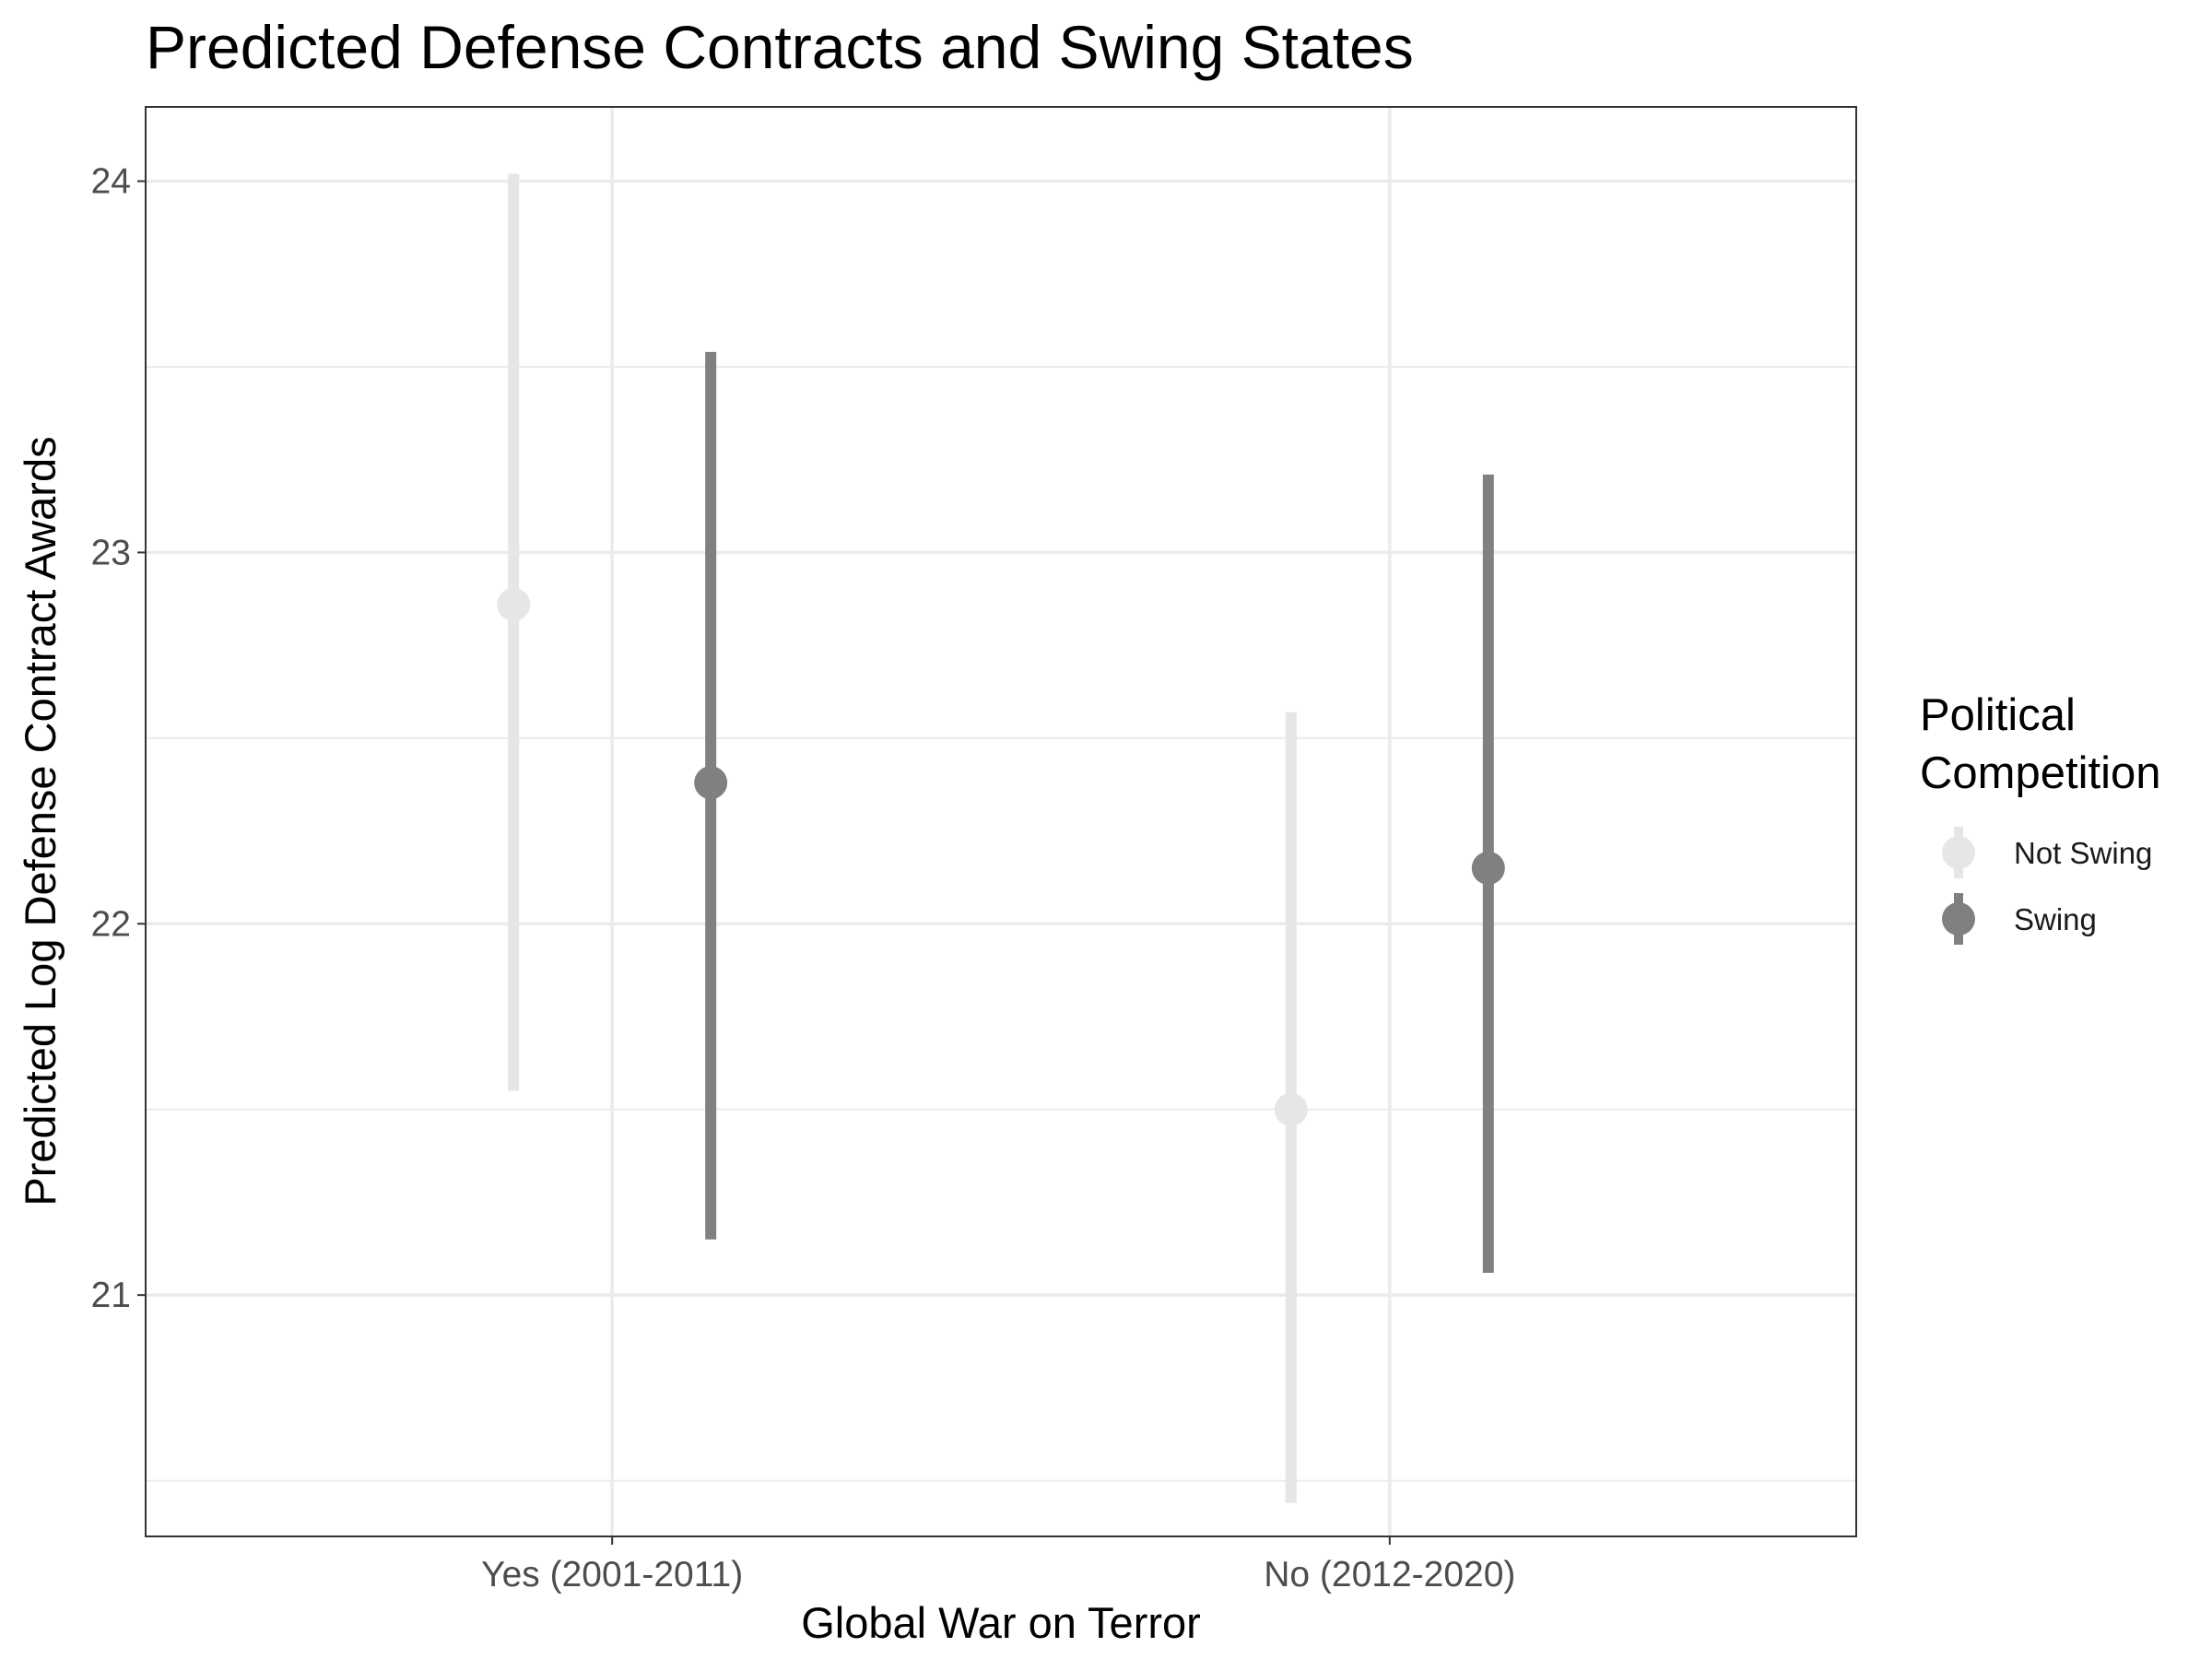 This screenshot has width=2212, height=1659. What do you see at coordinates (1001, 1622) in the screenshot?
I see `x-axis-title: Global War on Terror` at bounding box center [1001, 1622].